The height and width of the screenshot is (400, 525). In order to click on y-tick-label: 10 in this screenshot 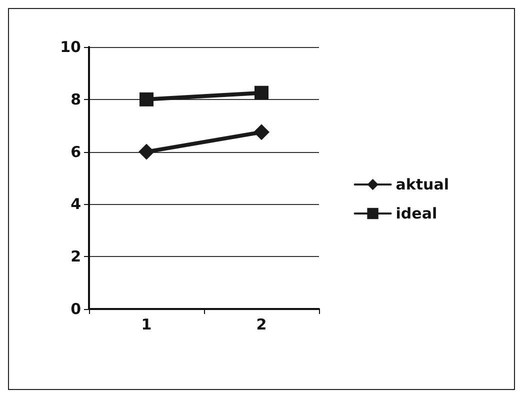, I will do `click(70, 47)`.